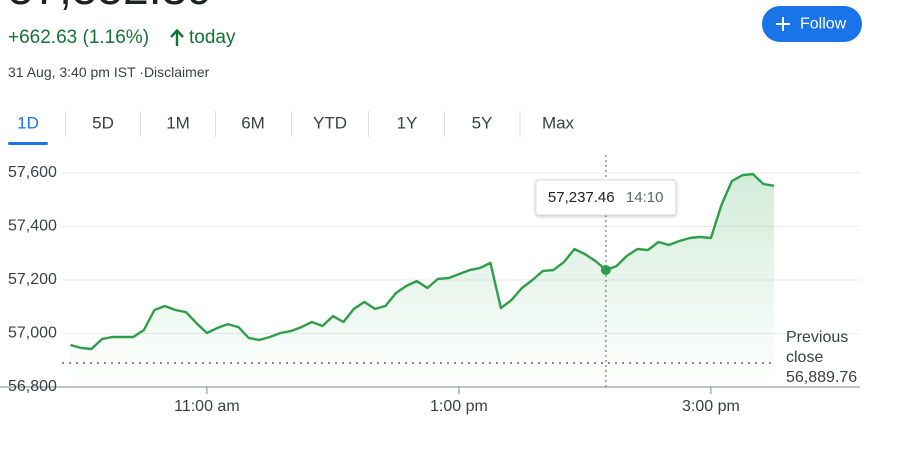  What do you see at coordinates (823, 24) in the screenshot?
I see `follow-label: Follow` at bounding box center [823, 24].